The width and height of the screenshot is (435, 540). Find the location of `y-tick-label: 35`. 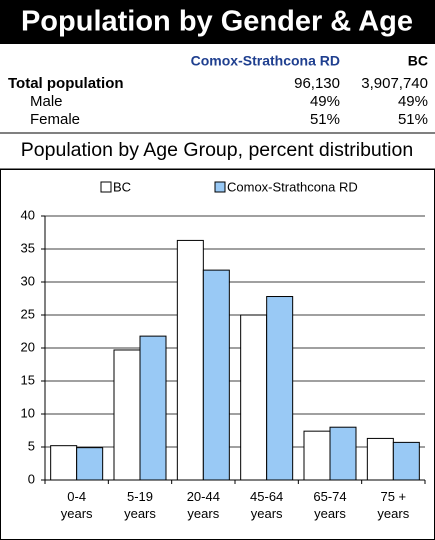

y-tick-label: 35 is located at coordinates (28, 247).